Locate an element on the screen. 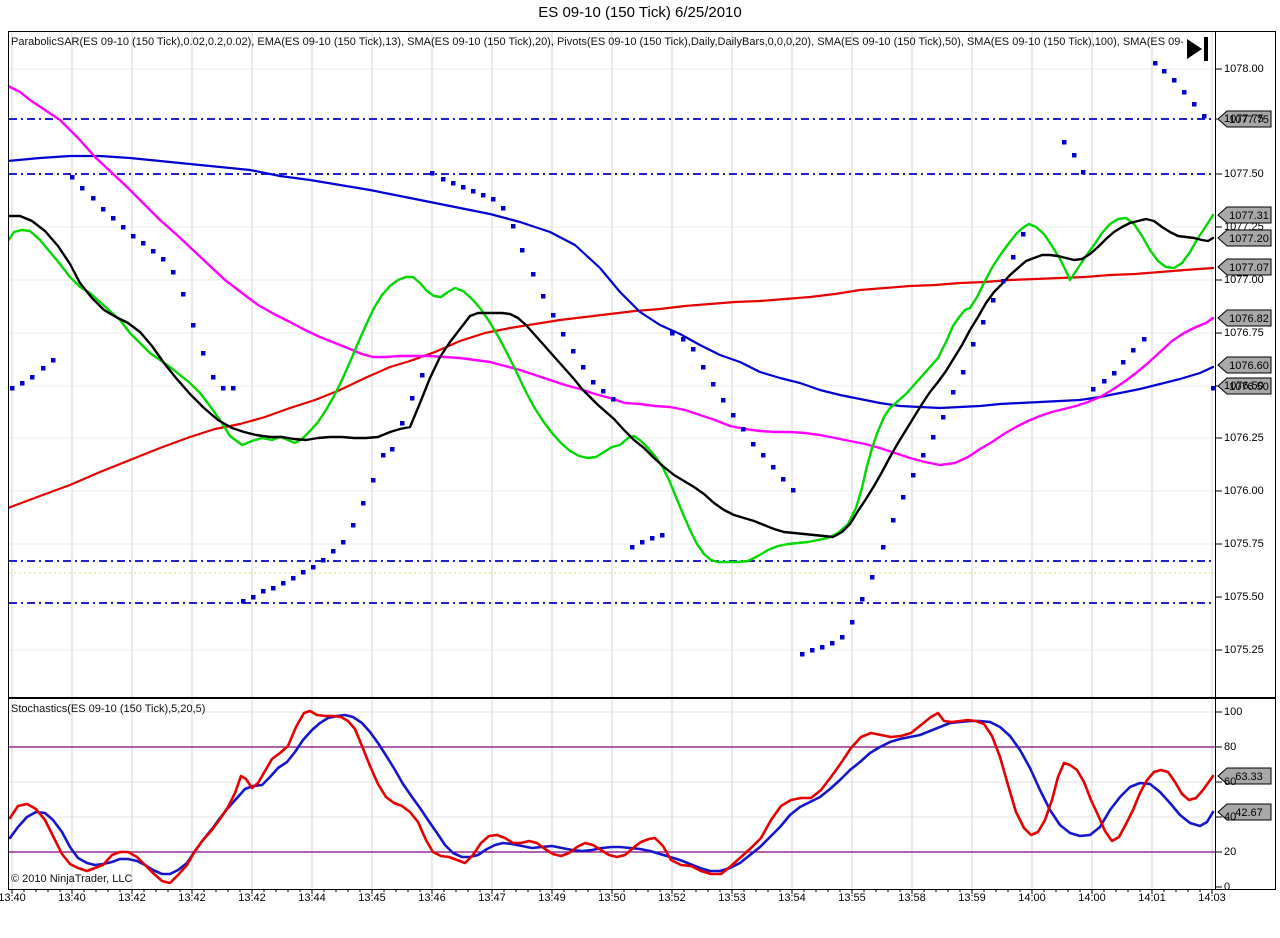 This screenshot has height=938, width=1280. value-badge-text: 1076.82 is located at coordinates (1249, 319).